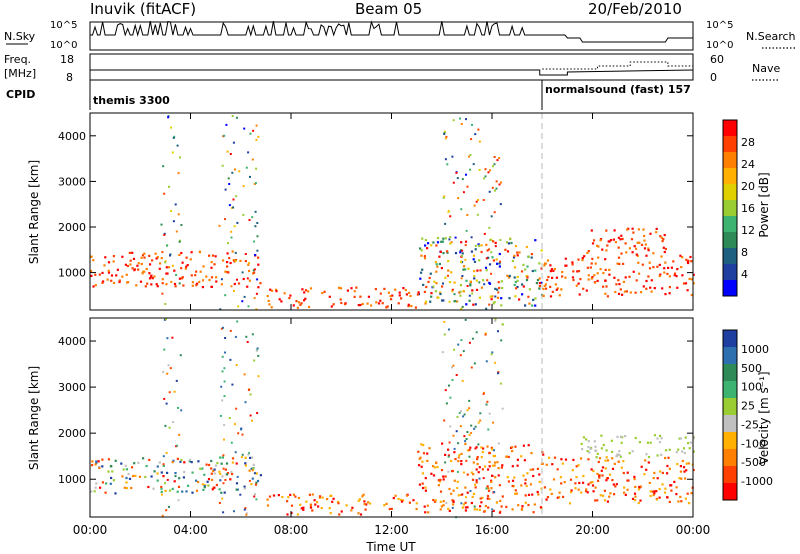 The width and height of the screenshot is (800, 554). Describe the element at coordinates (755, 349) in the screenshot. I see `colorbar-tick-label: 1000` at that location.